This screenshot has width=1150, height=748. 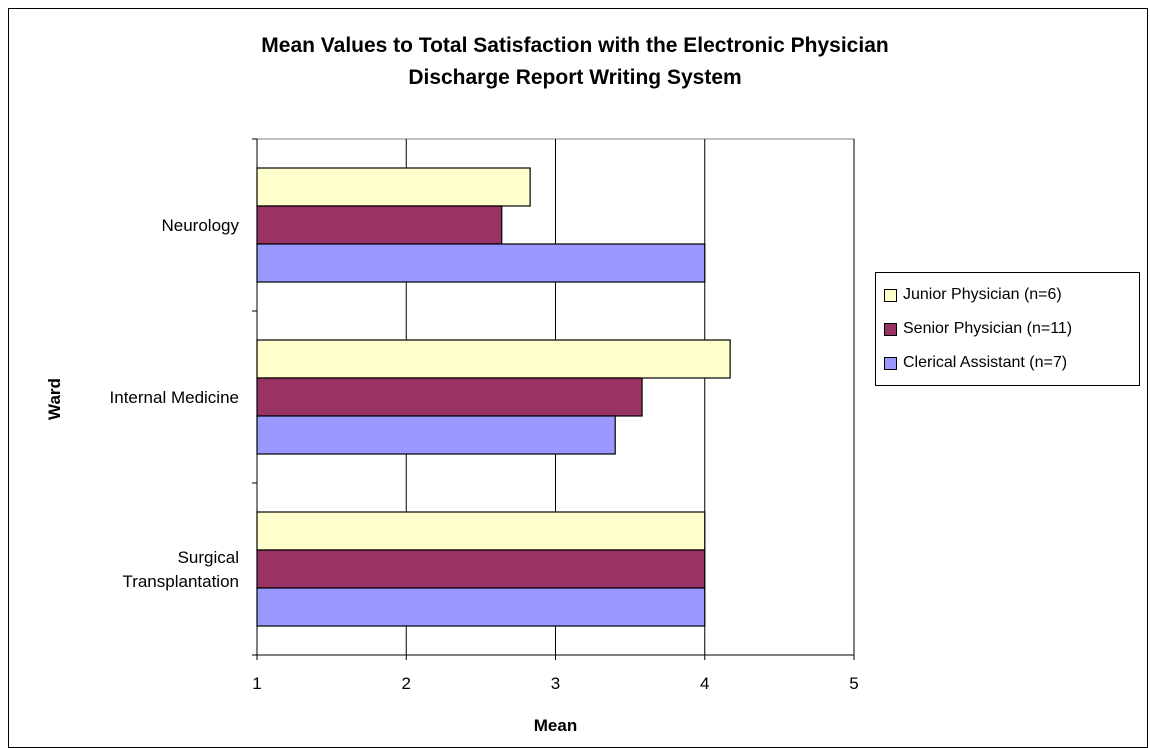 What do you see at coordinates (890, 295) in the screenshot?
I see `legend-swatch-junior` at bounding box center [890, 295].